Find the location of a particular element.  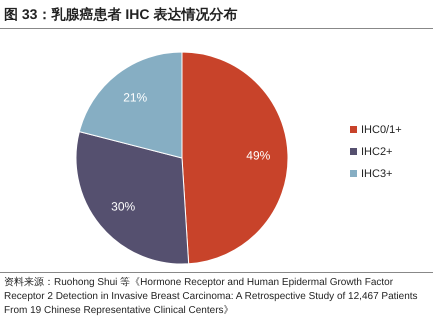

data-label: 21% is located at coordinates (135, 97).